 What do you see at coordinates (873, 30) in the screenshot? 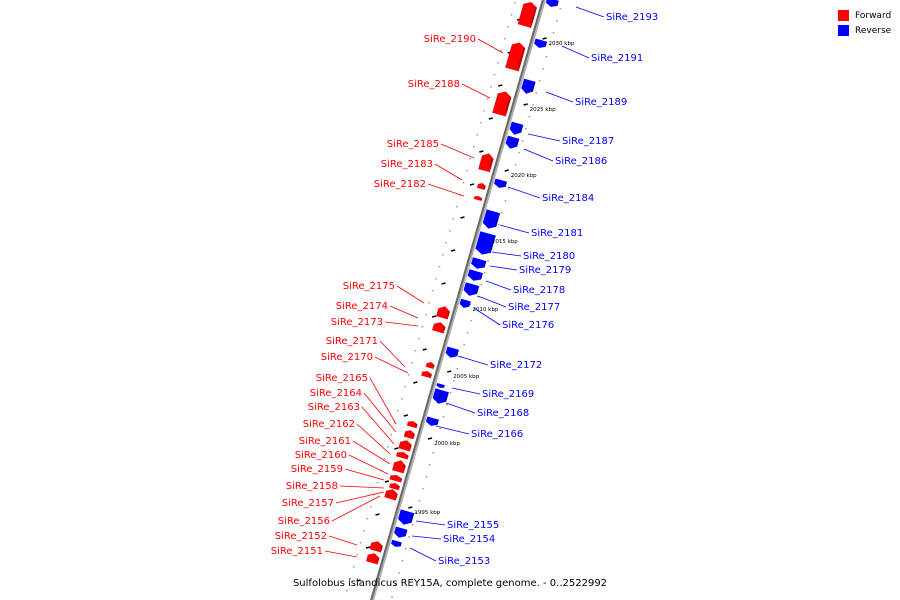
I see `legend-reverse-label: Reverse` at bounding box center [873, 30].